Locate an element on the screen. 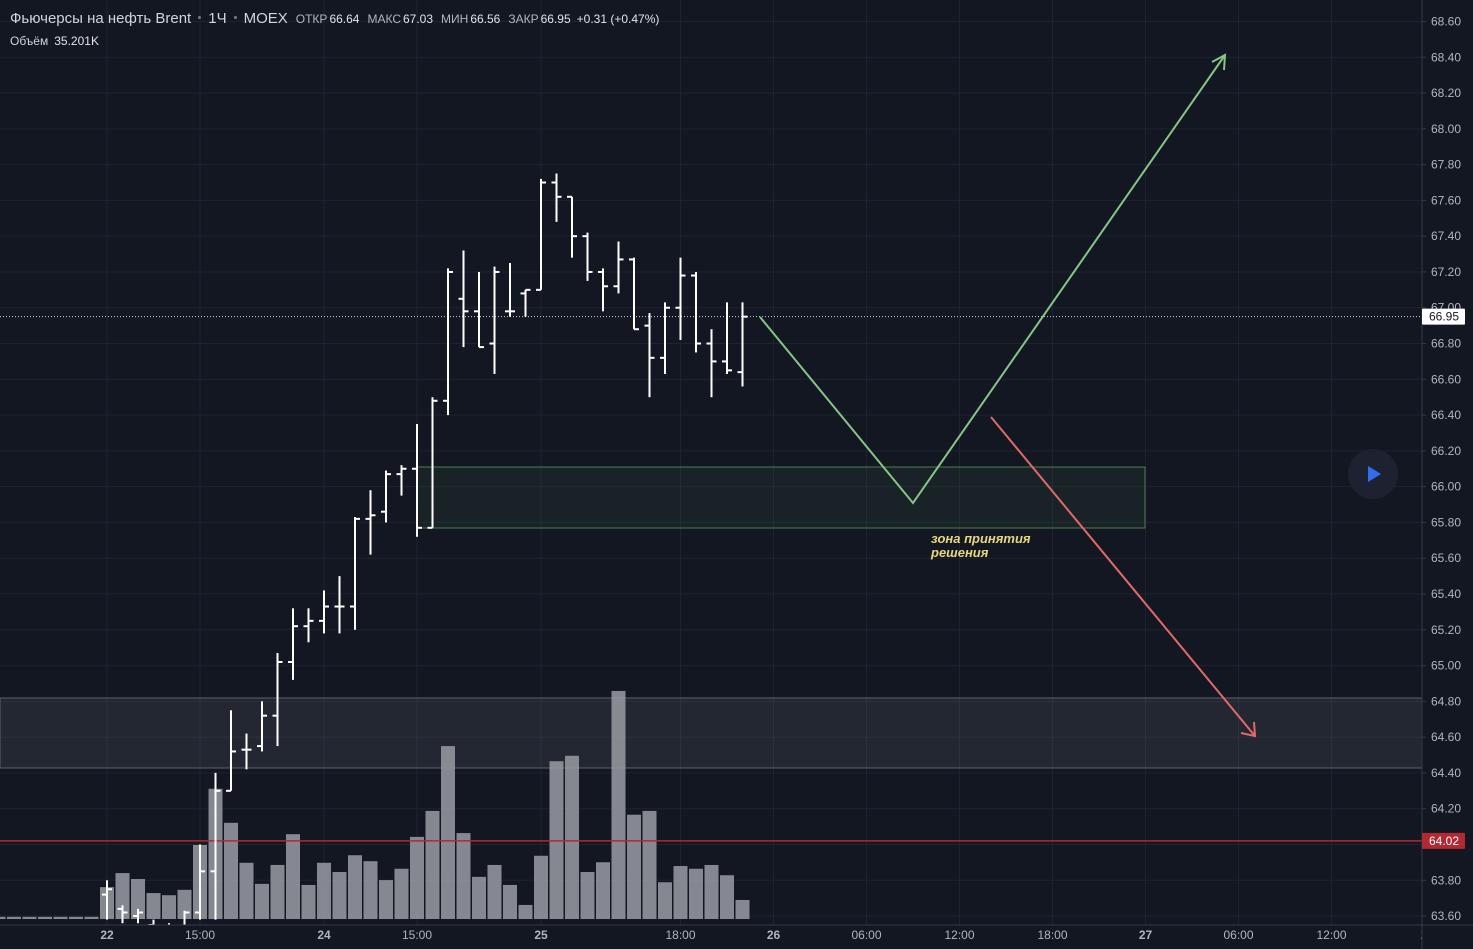 This screenshot has height=949, width=1473. y-tick-label: 64.80 is located at coordinates (1446, 701).